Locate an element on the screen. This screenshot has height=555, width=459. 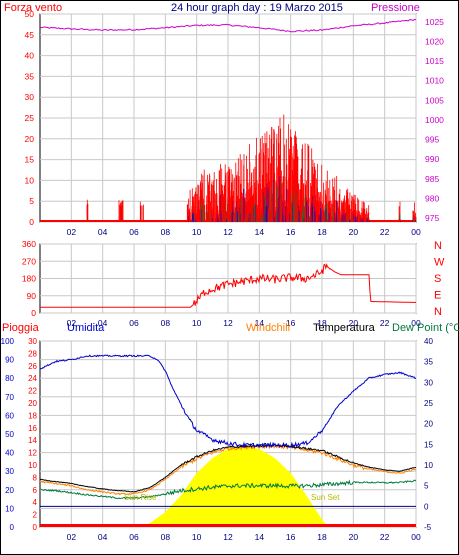
rain-y-tick-label: 24 is located at coordinates (32, 378).